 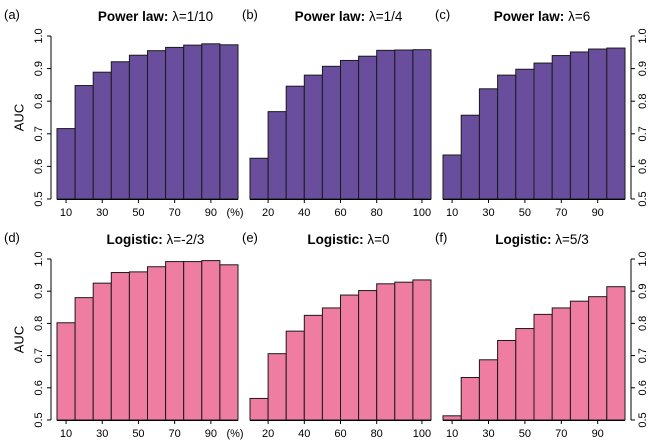 What do you see at coordinates (384, 16) in the screenshot?
I see `panel-title-lambda: λ=1/4` at bounding box center [384, 16].